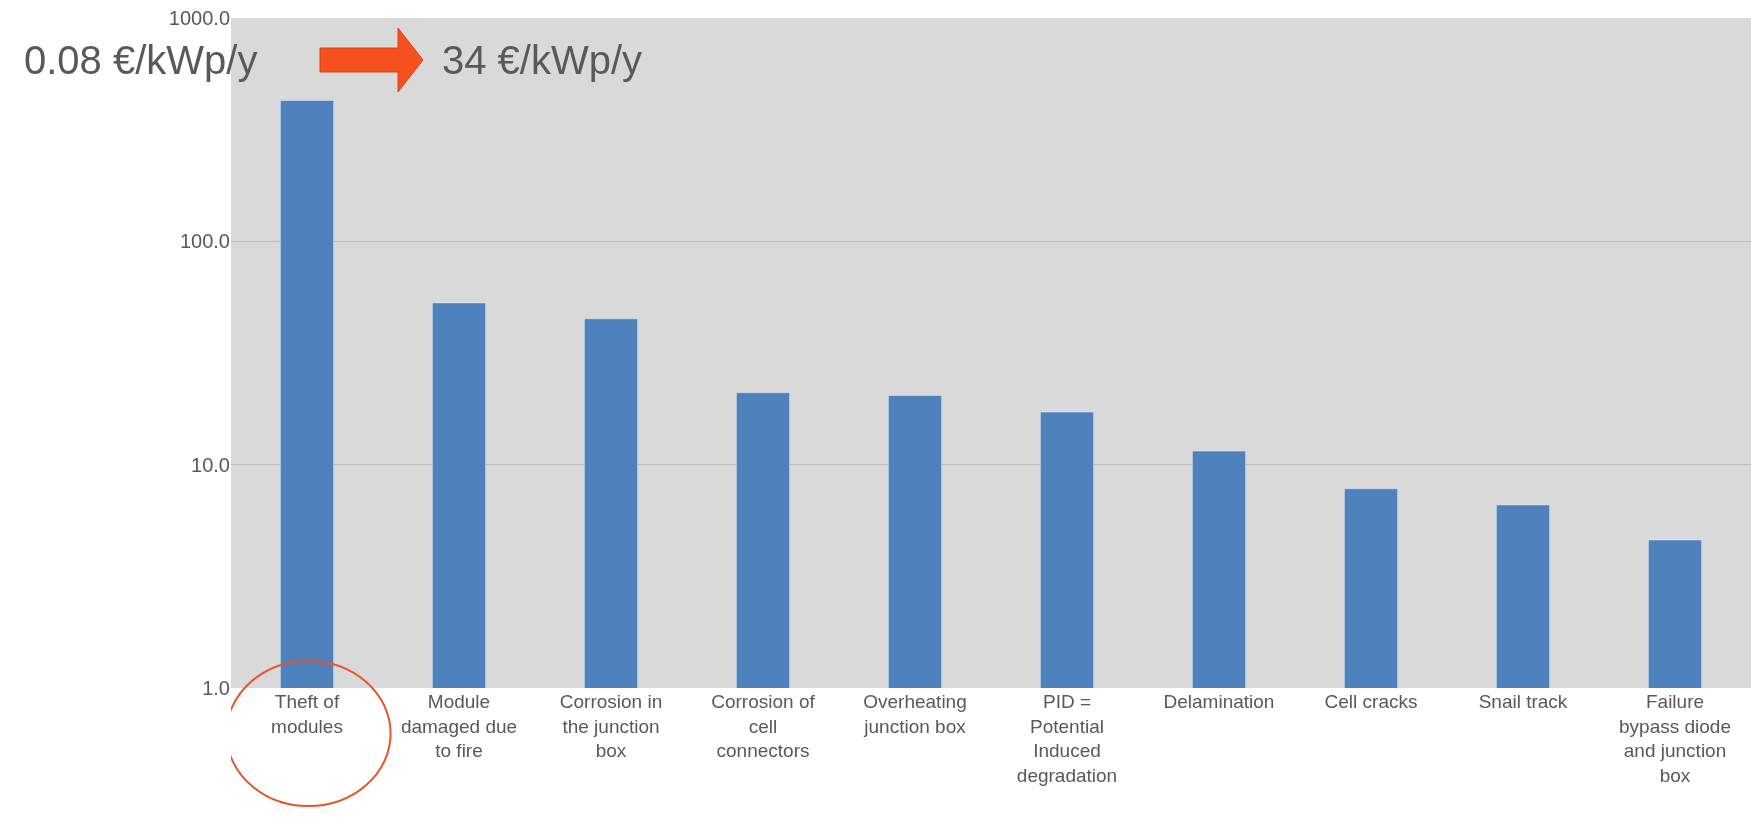  I want to click on annotation: 0.08 €/kWp/y, so click(141, 60).